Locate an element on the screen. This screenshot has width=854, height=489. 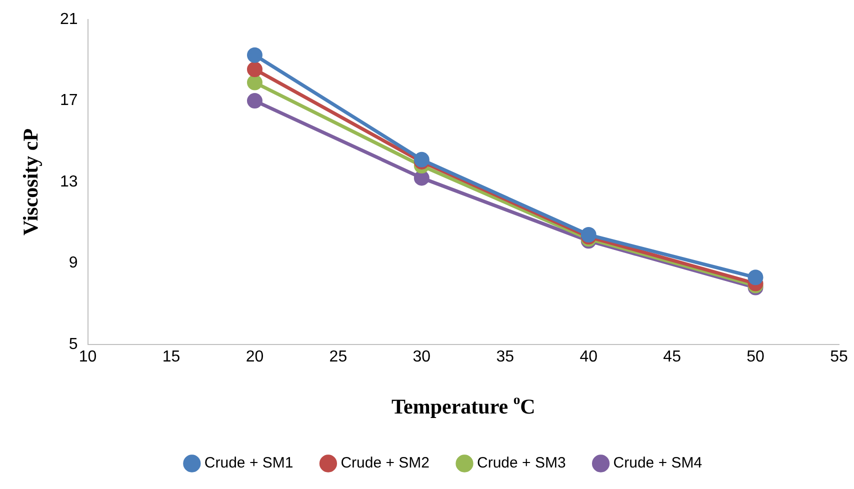
x-tick-label: 35 is located at coordinates (505, 357).